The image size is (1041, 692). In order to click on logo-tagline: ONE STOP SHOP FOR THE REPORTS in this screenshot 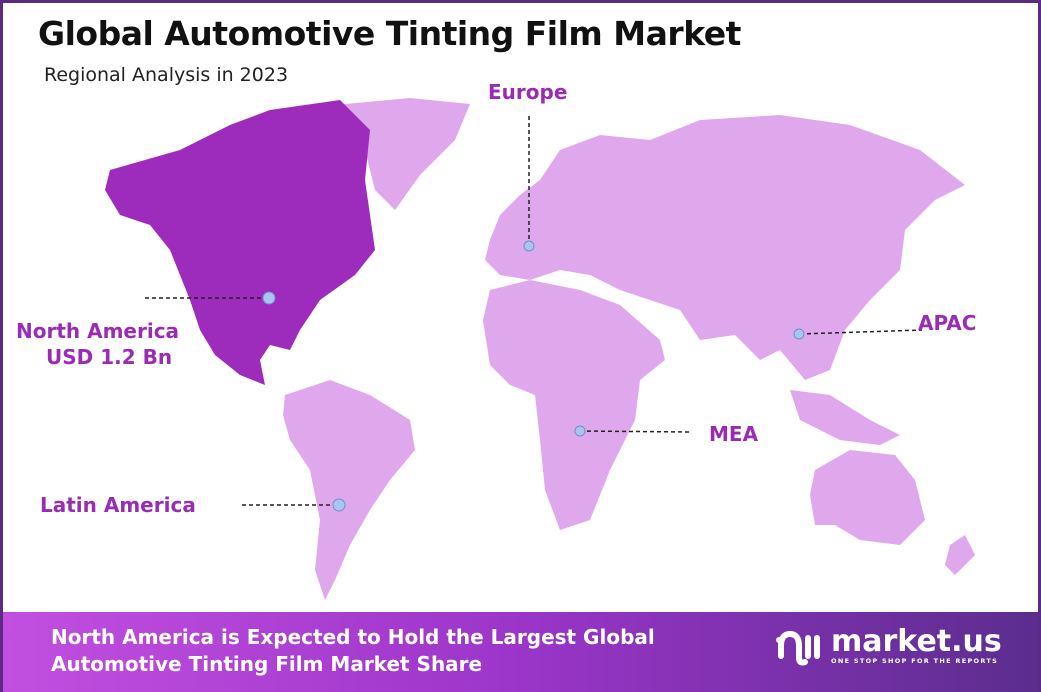, I will do `click(915, 661)`.